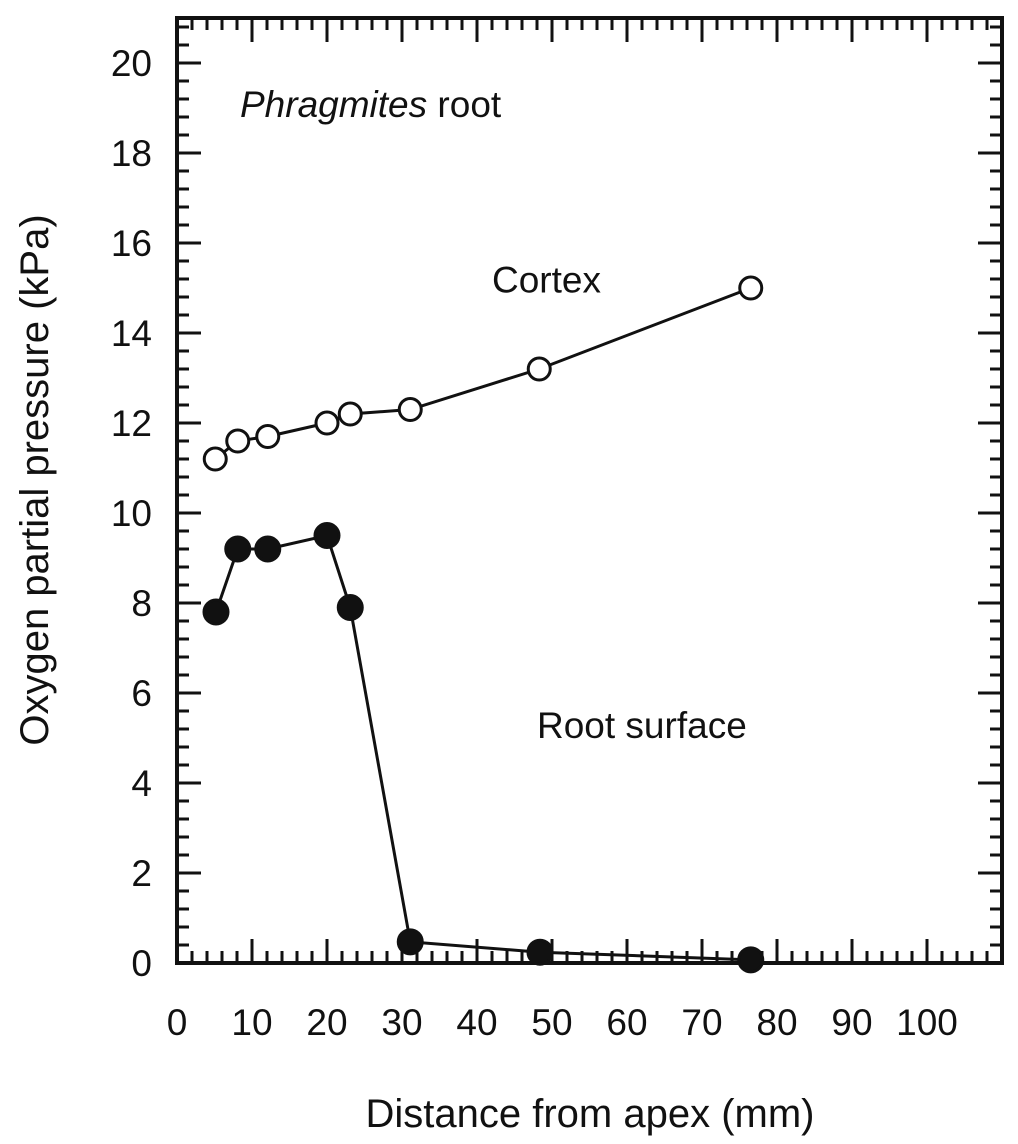 The image size is (1018, 1144). What do you see at coordinates (701, 1022) in the screenshot?
I see `x-tick-label: 70` at bounding box center [701, 1022].